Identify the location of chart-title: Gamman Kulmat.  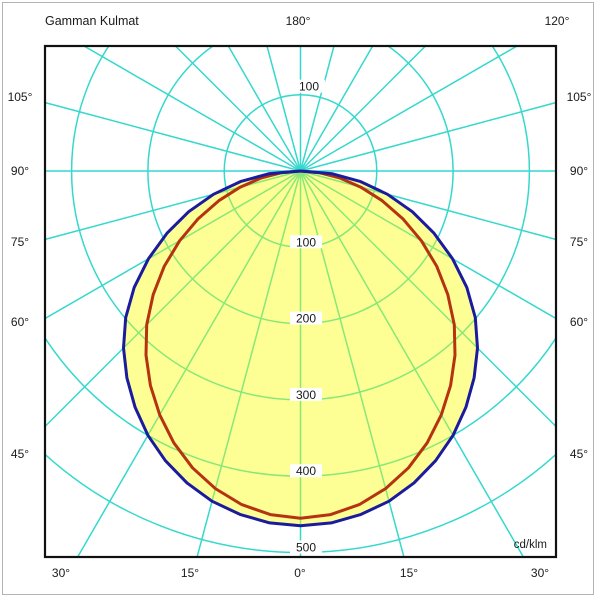
(92, 21).